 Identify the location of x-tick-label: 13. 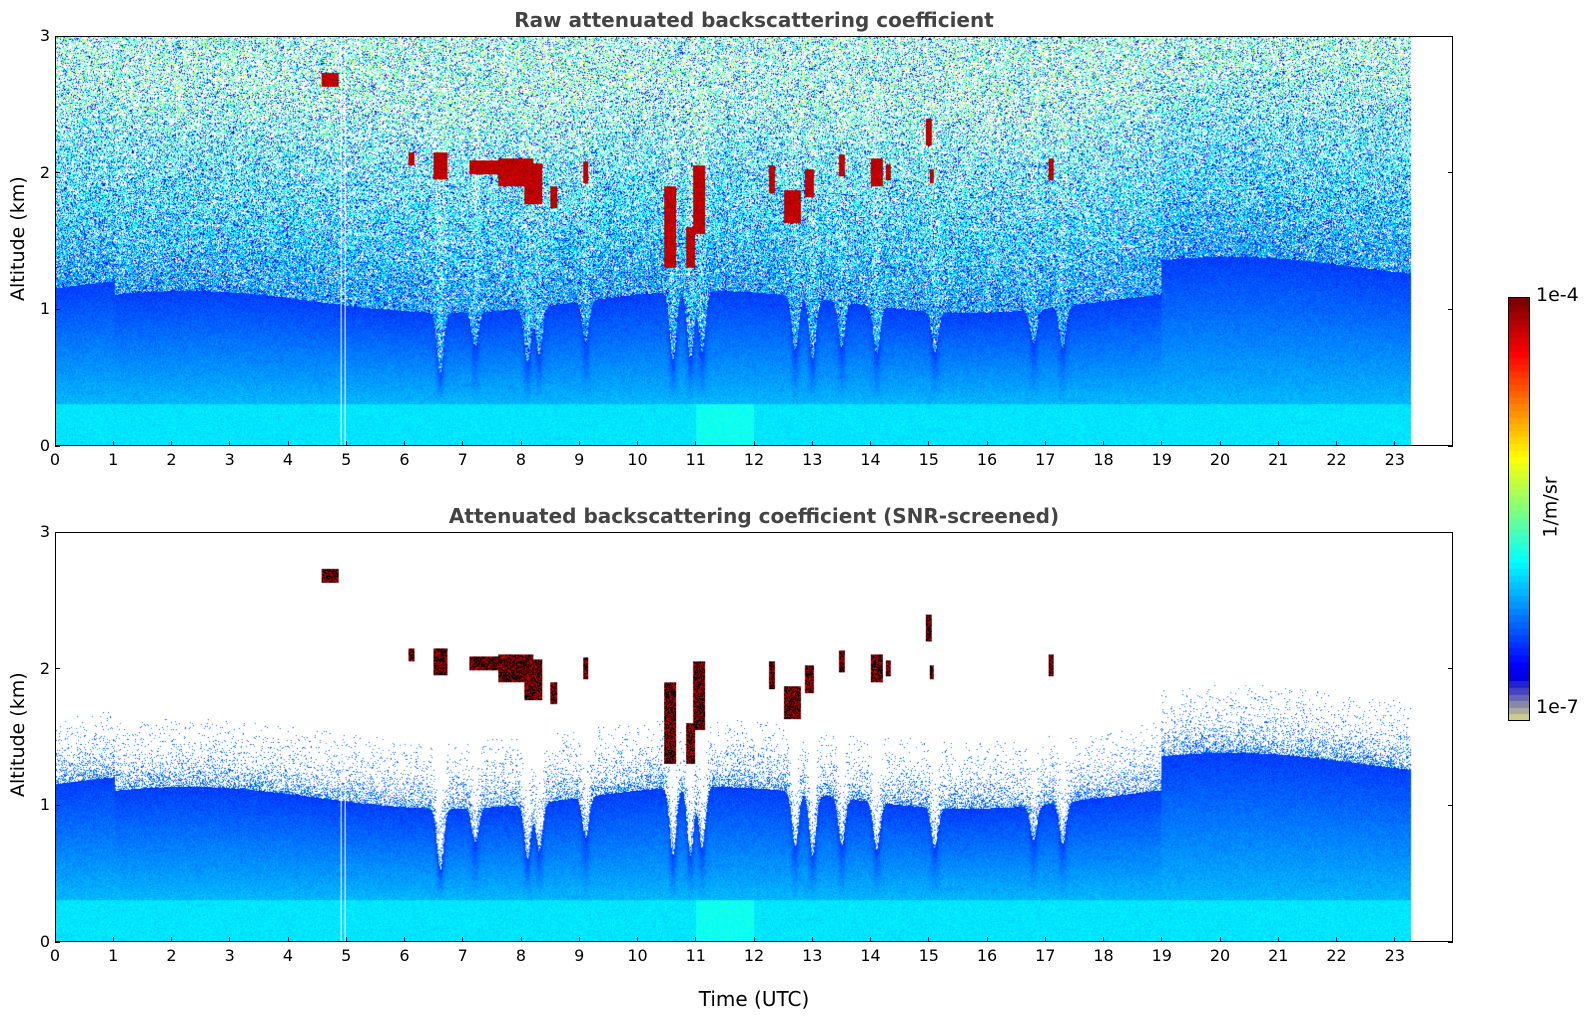
(812, 955).